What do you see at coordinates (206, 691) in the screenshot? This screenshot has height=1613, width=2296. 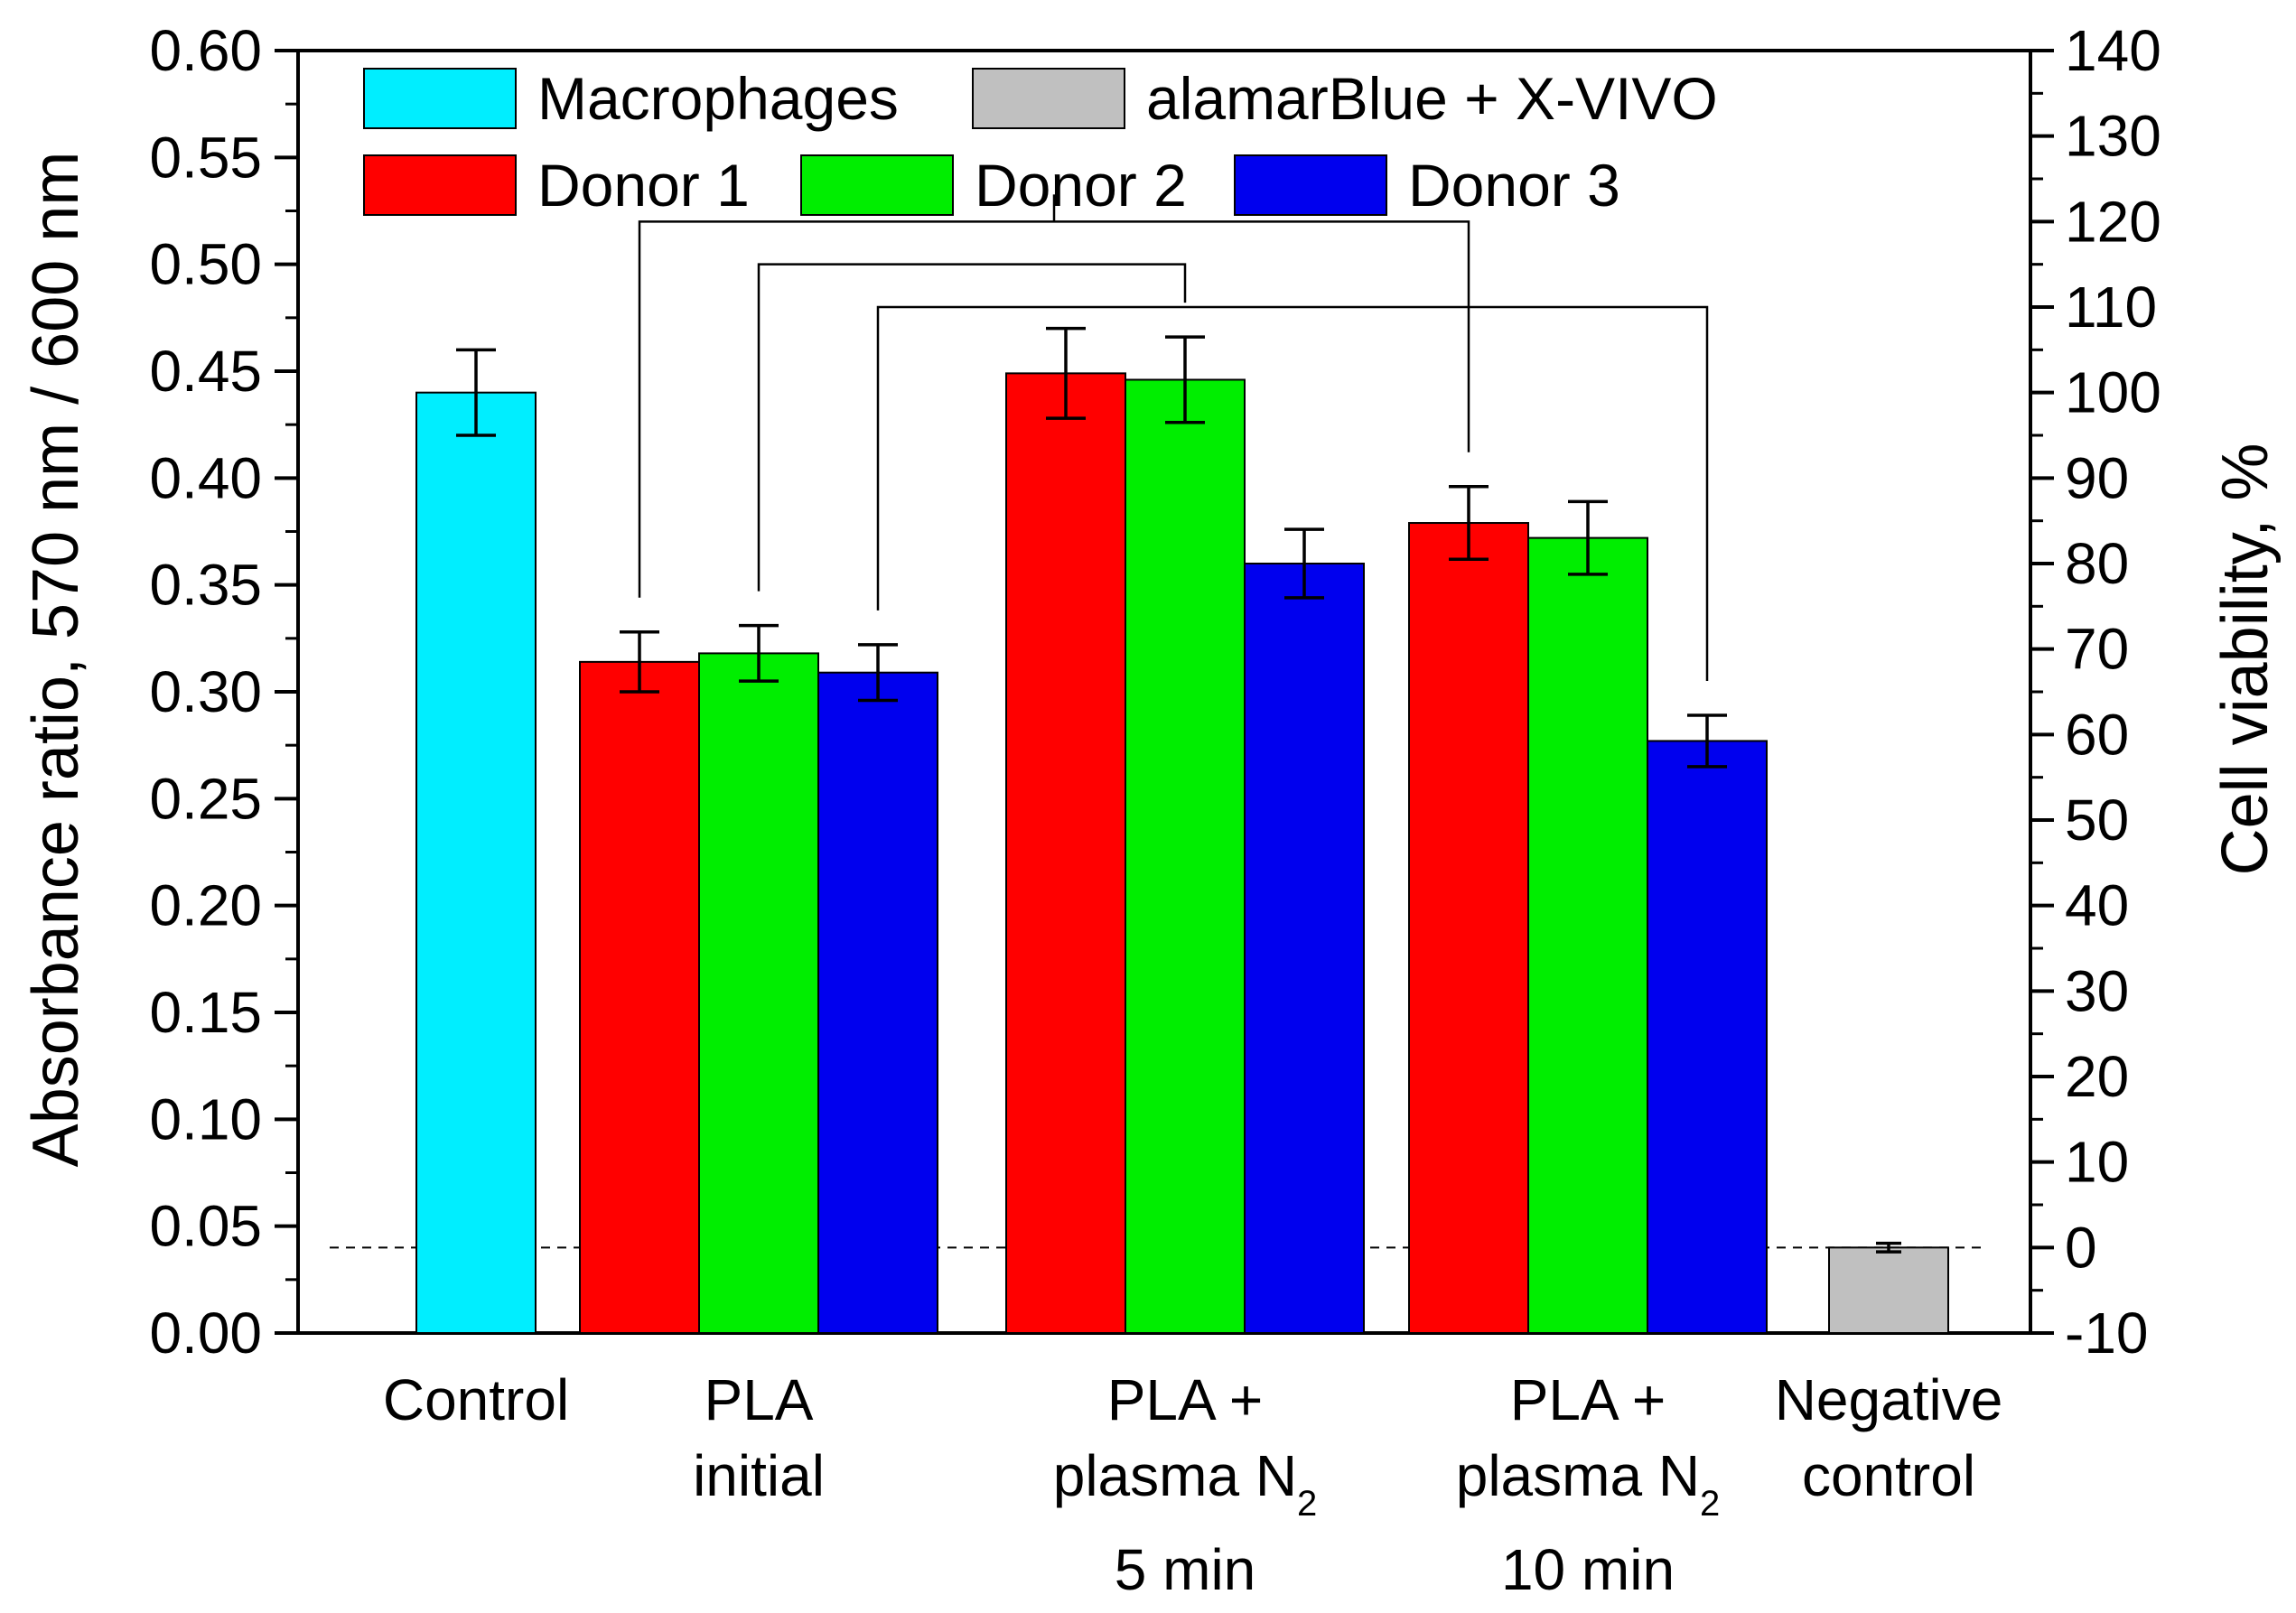 I see `y-tick-label: 0.30` at bounding box center [206, 691].